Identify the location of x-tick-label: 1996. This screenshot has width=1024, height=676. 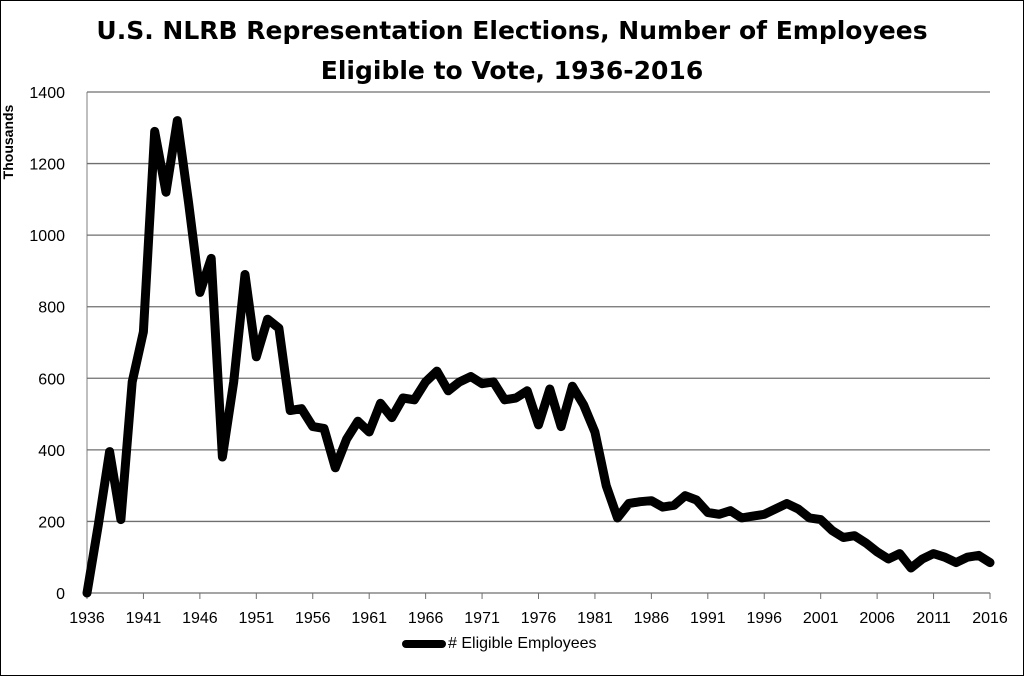
(764, 618).